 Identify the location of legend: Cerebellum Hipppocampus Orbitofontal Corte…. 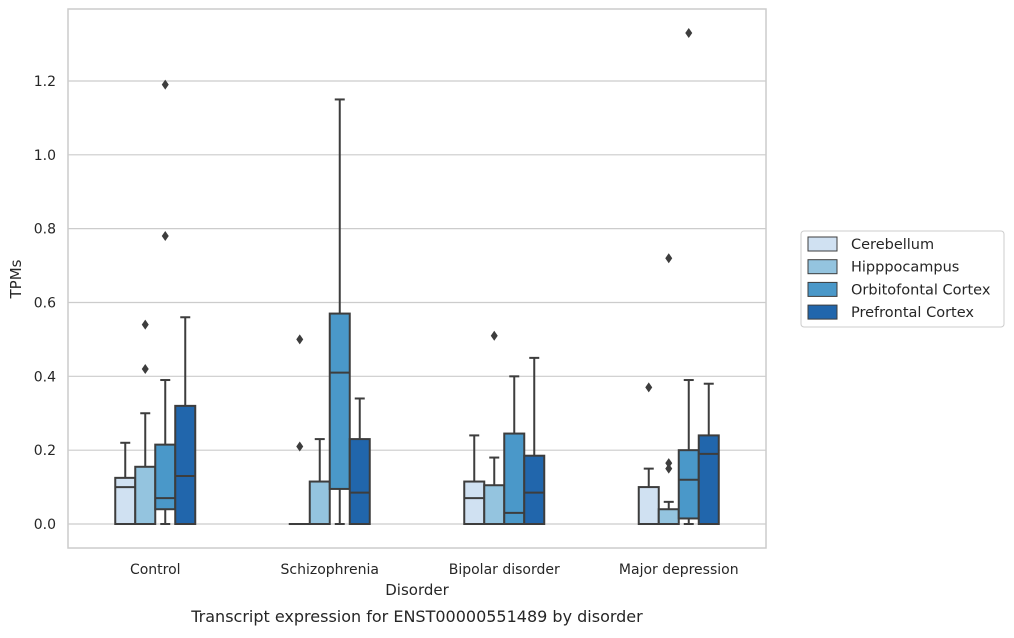
(902, 279).